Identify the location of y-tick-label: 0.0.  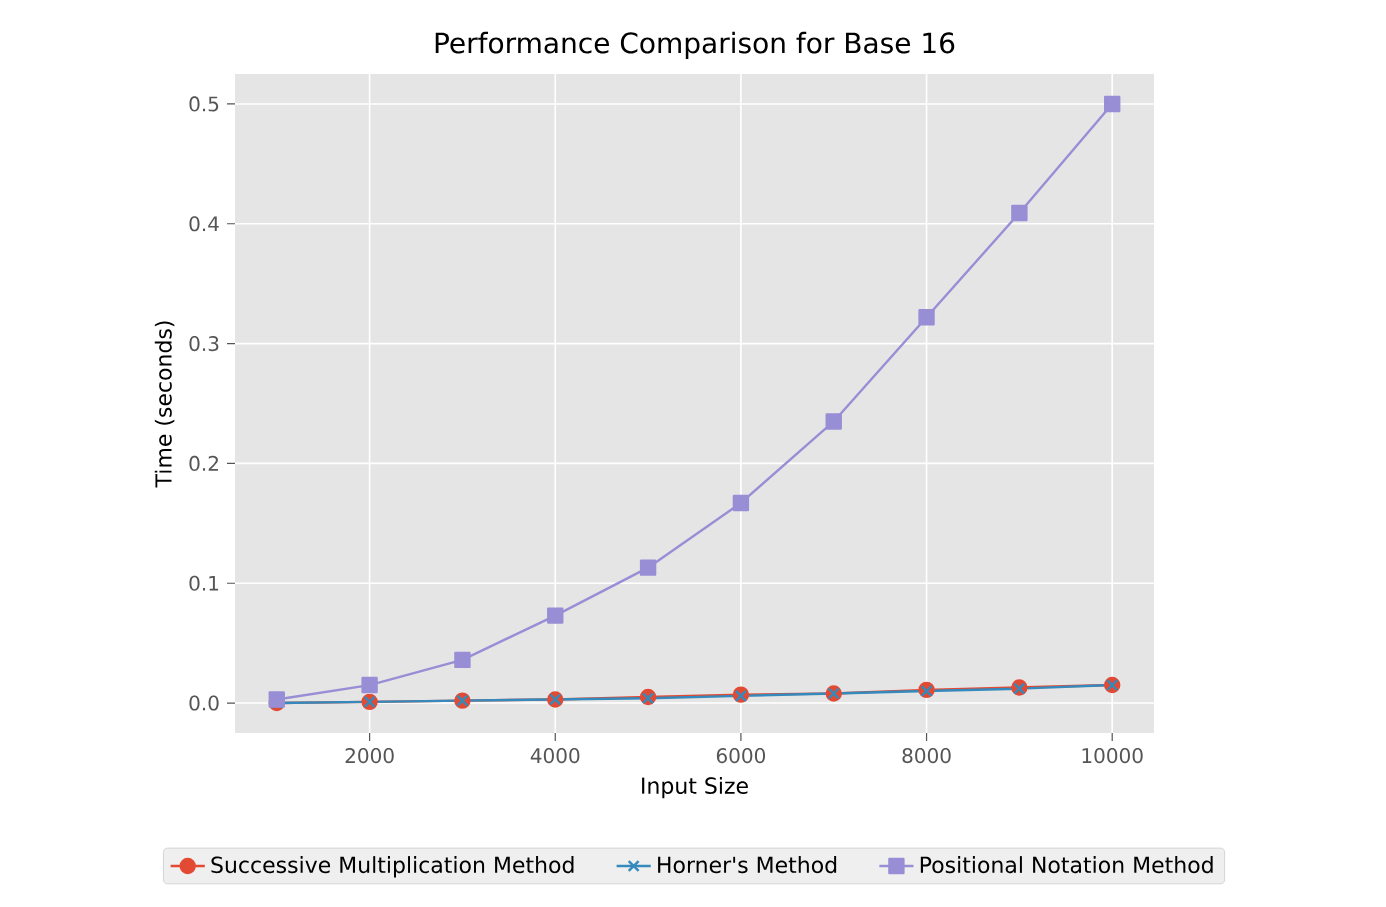
(204, 703).